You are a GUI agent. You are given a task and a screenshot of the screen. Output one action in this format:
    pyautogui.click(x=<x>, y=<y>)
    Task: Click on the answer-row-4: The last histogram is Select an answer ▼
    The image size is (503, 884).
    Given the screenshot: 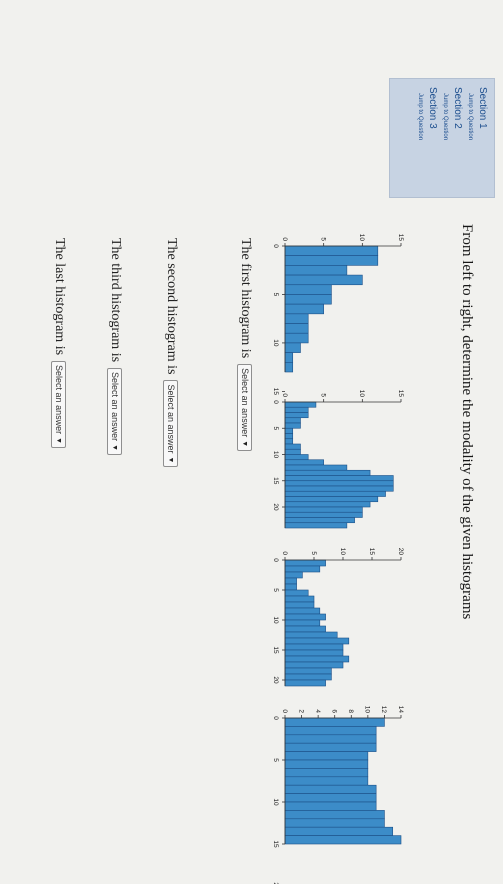 What is the action you would take?
    pyautogui.click(x=59, y=343)
    